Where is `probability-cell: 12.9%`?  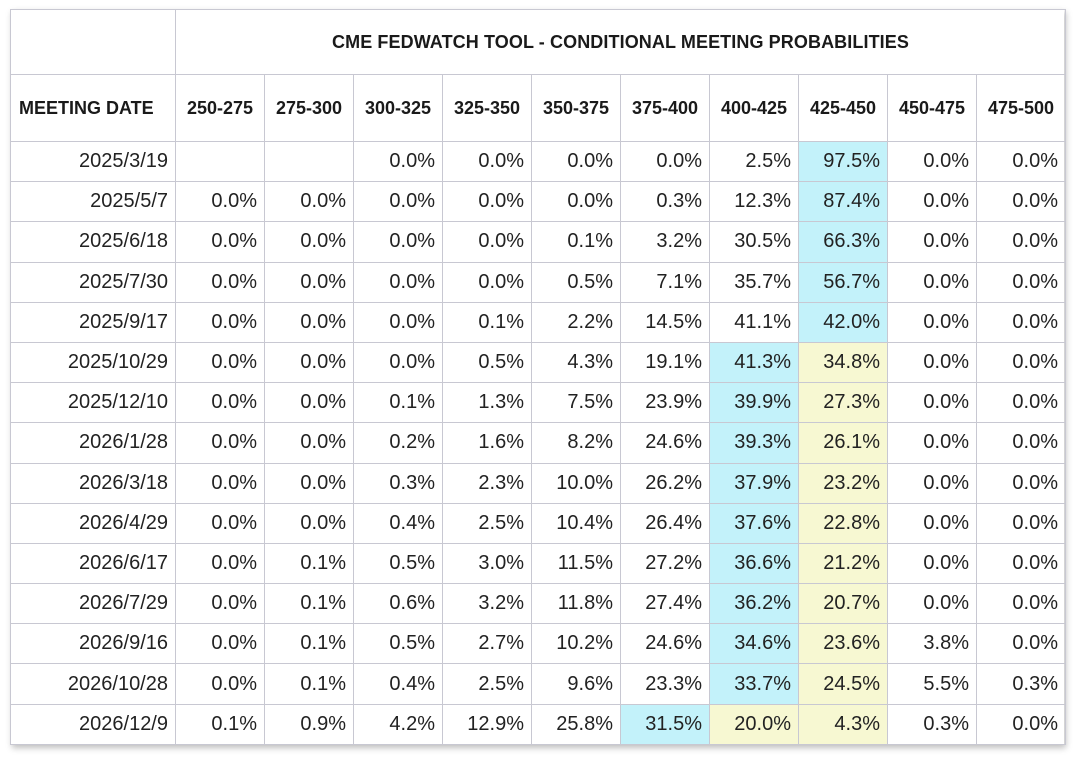
probability-cell: 12.9% is located at coordinates (487, 724).